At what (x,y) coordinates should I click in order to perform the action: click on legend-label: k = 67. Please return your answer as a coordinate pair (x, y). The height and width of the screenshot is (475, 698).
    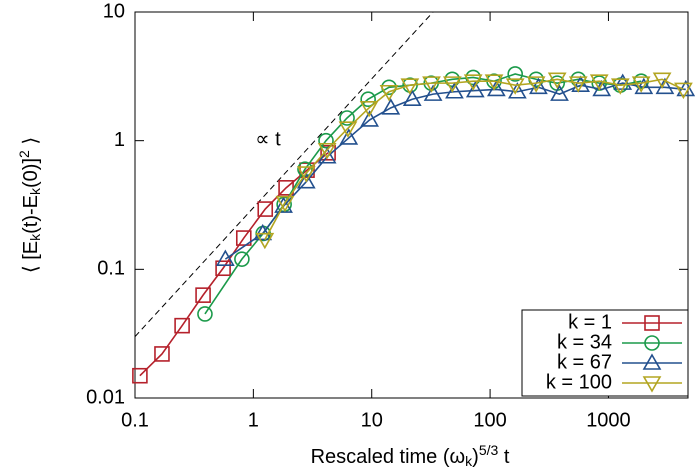
    Looking at the image, I should click on (584, 362).